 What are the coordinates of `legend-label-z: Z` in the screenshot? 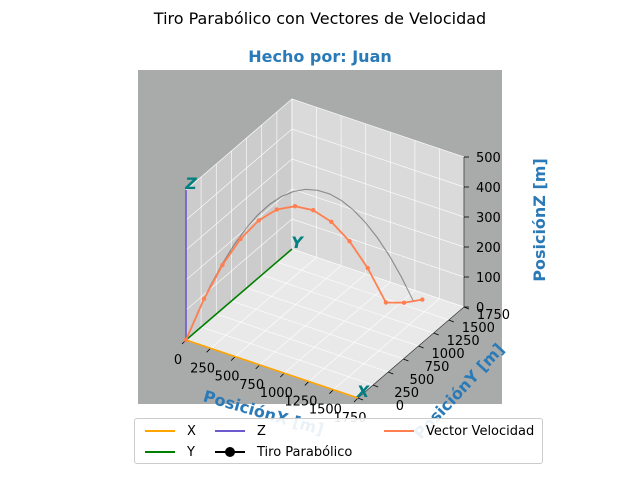 It's located at (261, 431).